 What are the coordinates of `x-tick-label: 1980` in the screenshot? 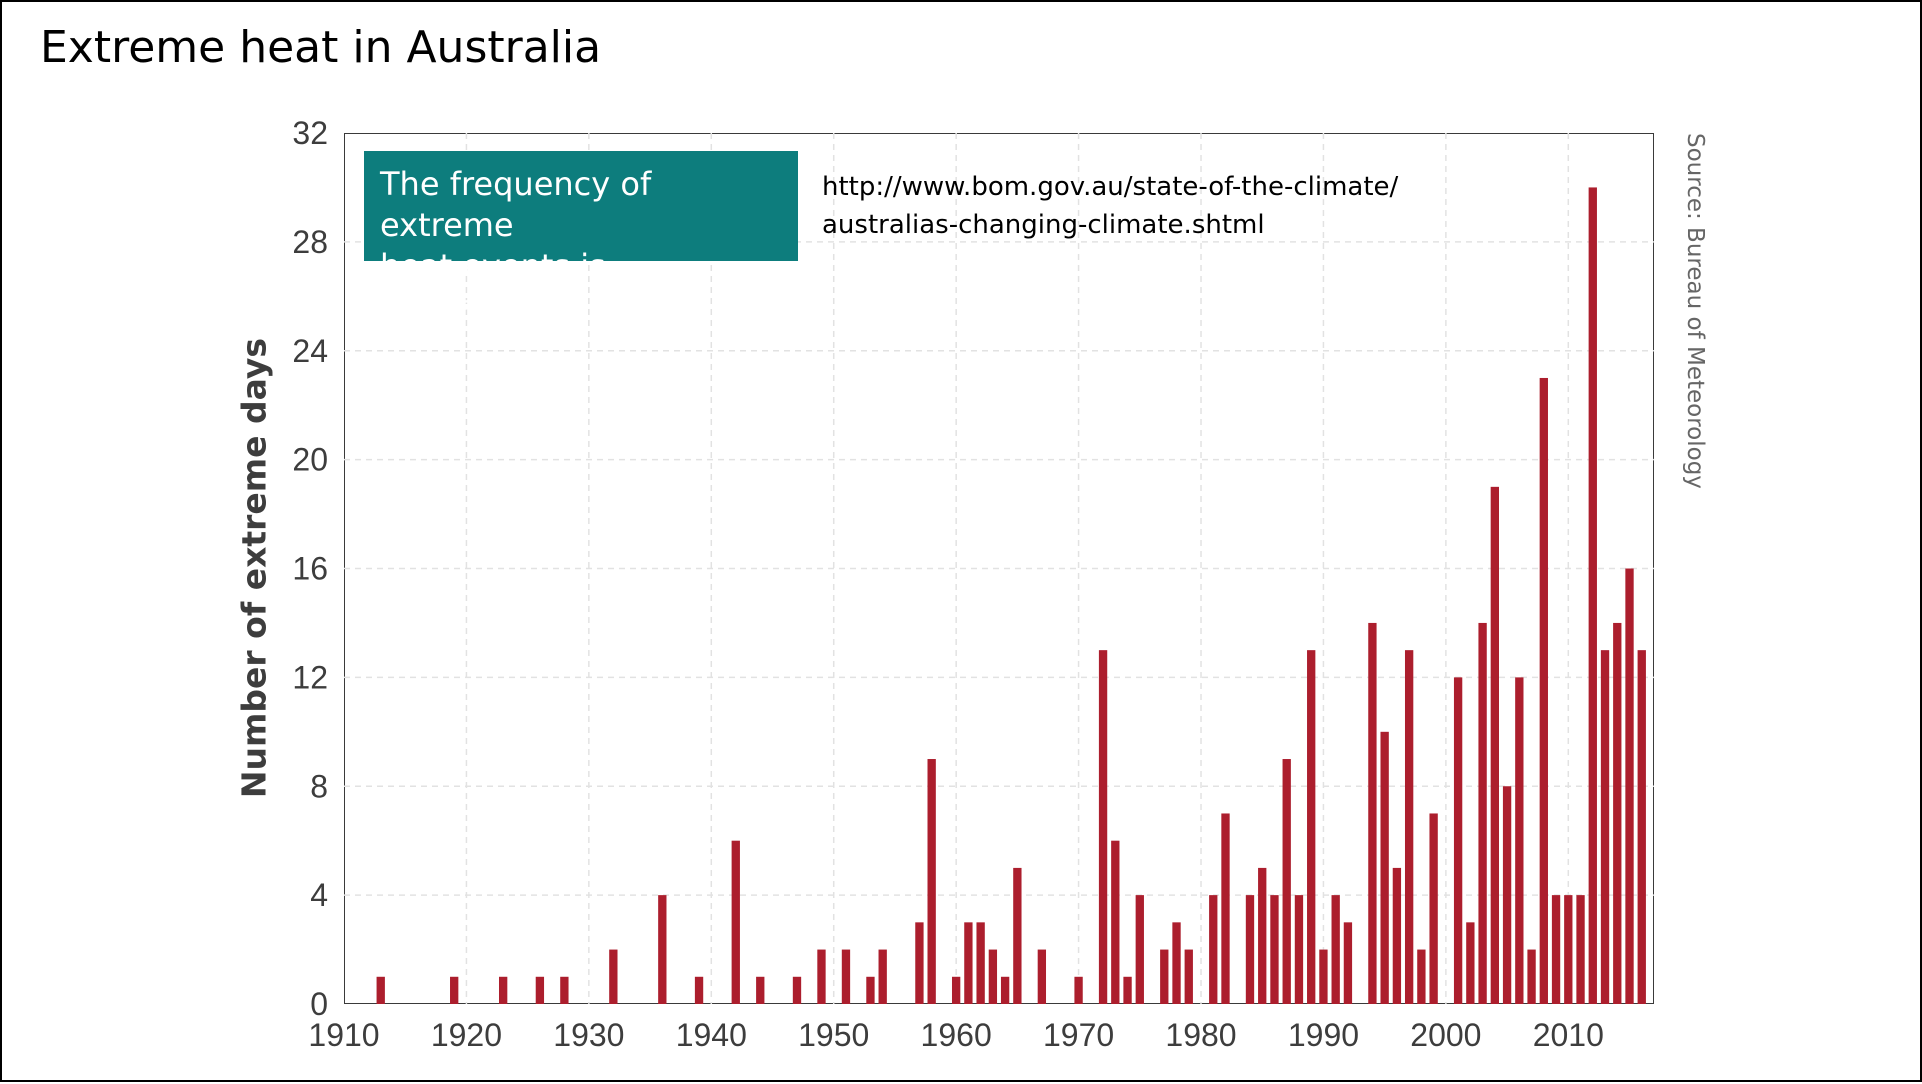 It's located at (1200, 1035).